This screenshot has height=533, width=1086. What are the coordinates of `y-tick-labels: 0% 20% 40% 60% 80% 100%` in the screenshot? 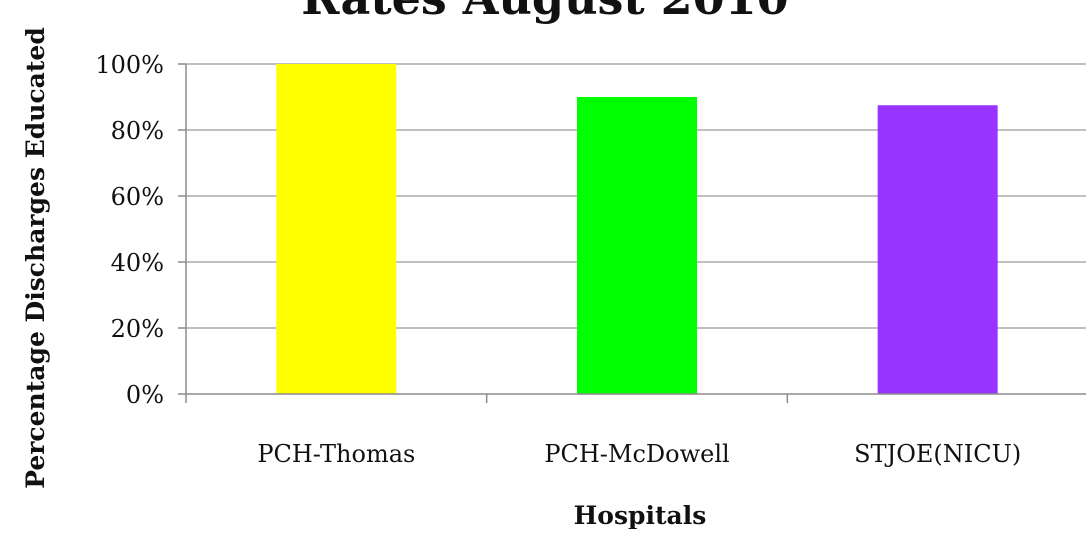 It's located at (129, 230).